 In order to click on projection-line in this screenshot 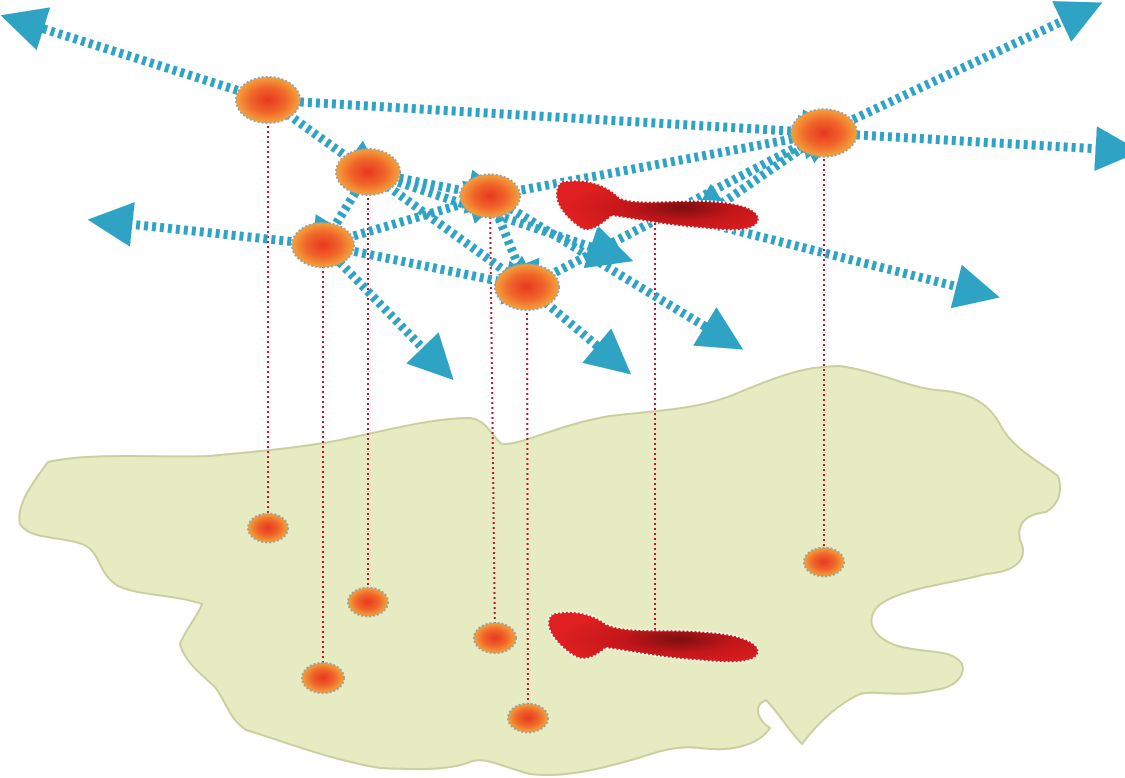, I will do `click(527, 505)`.